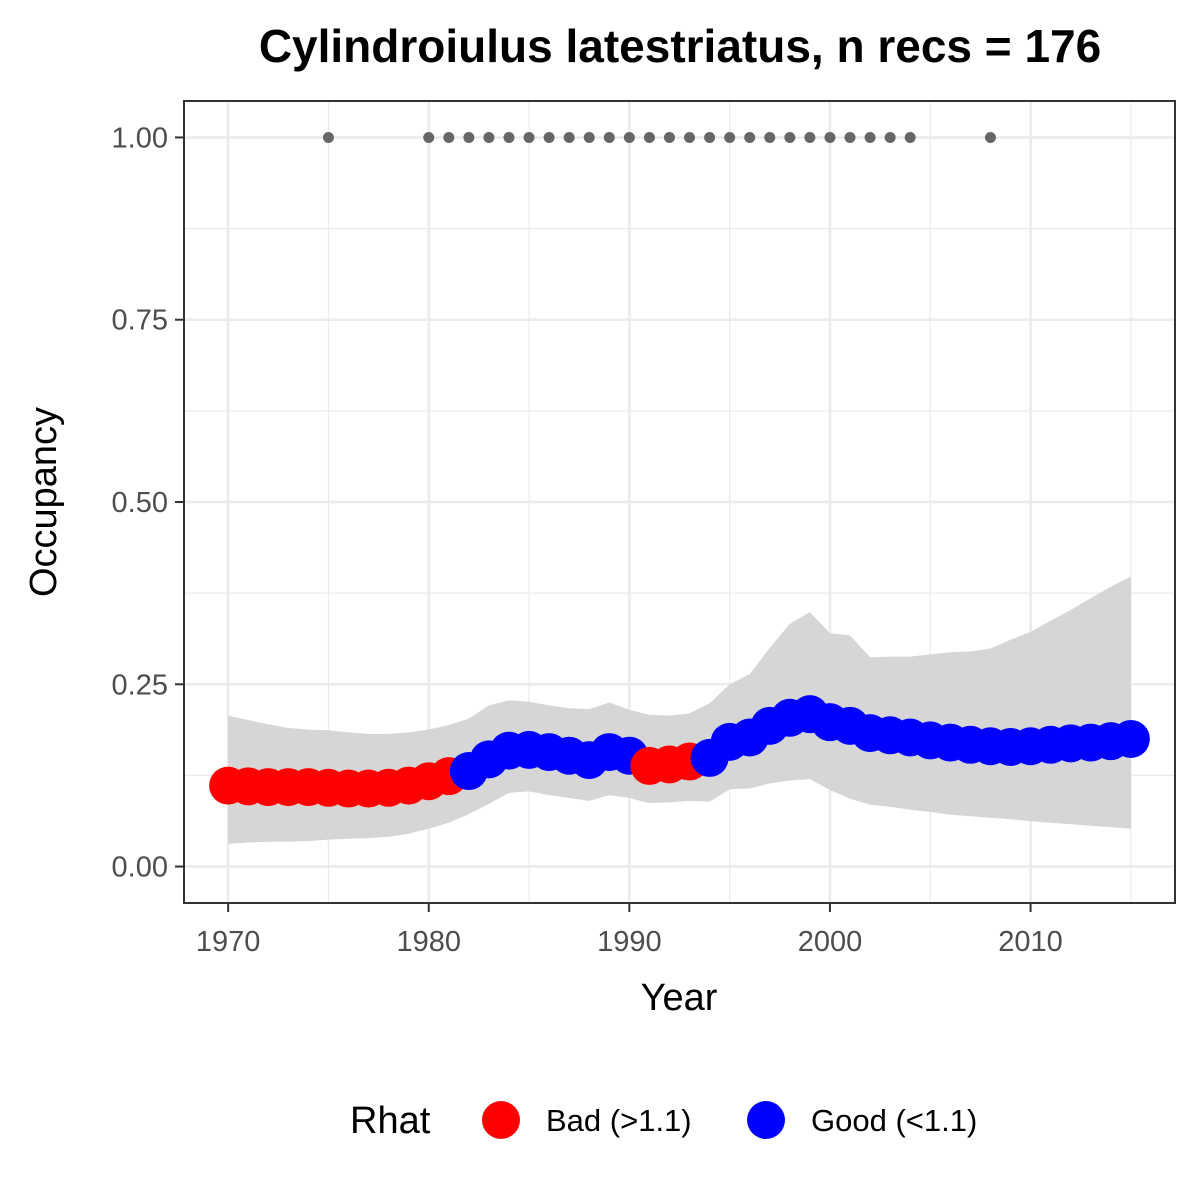 Image resolution: width=1200 pixels, height=1200 pixels. I want to click on x-axis-title: Year, so click(679, 998).